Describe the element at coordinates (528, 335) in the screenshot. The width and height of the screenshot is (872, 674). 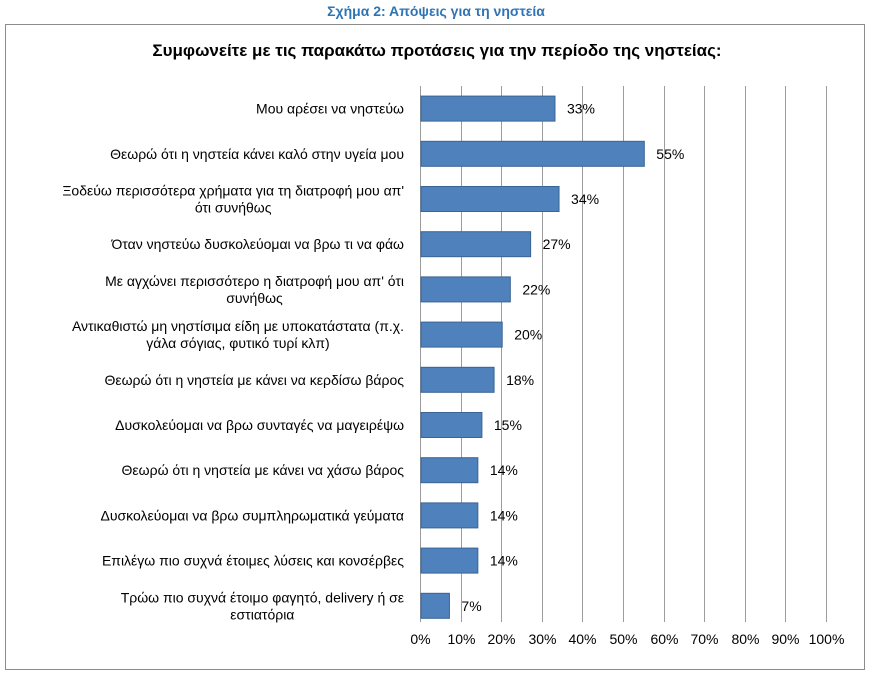
I see `data-label: 20%` at that location.